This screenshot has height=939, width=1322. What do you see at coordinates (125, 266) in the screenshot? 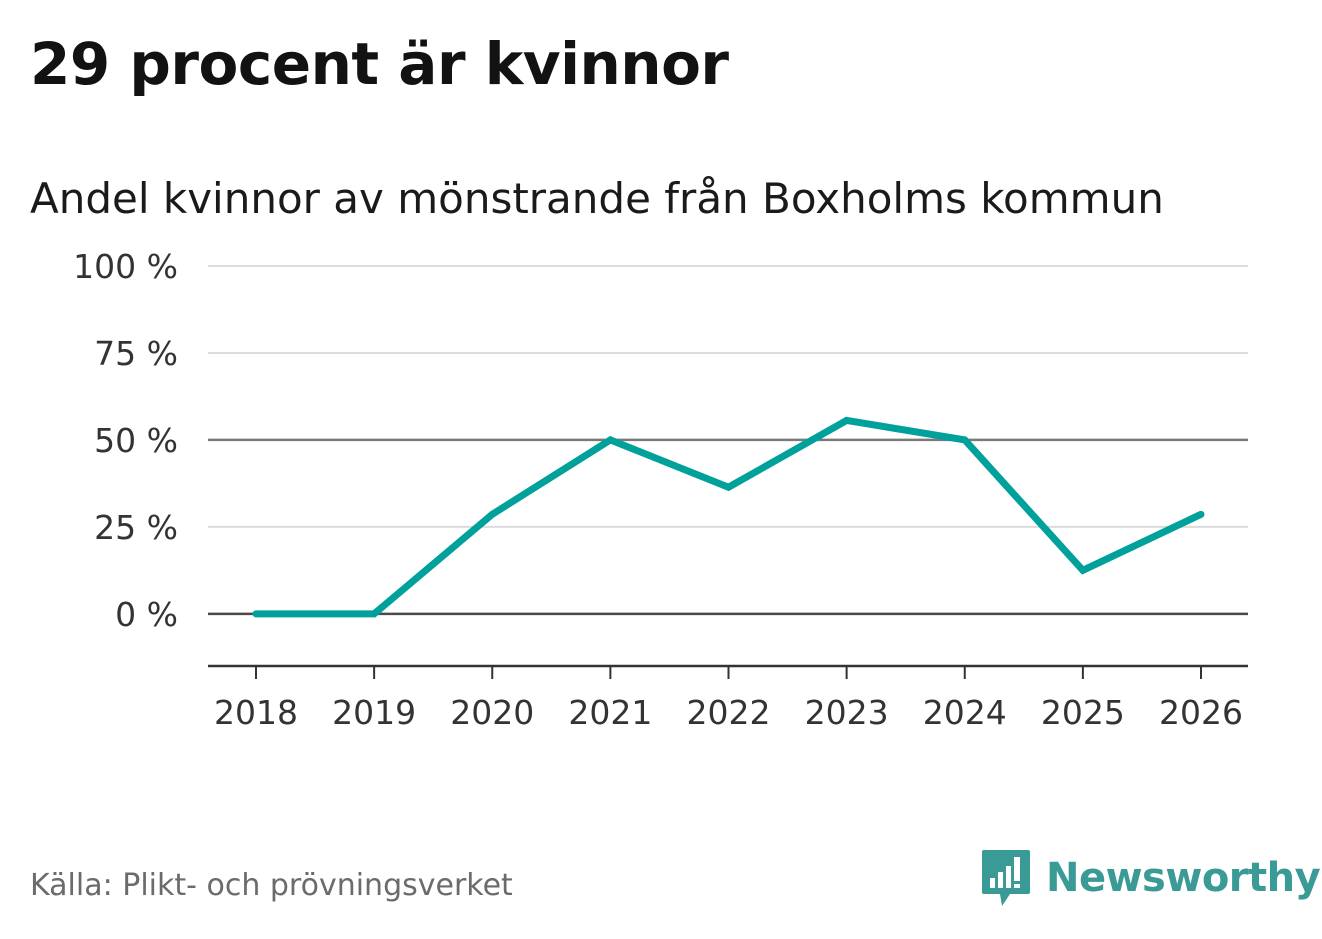
I see `y-tick-label: 100 %` at bounding box center [125, 266].